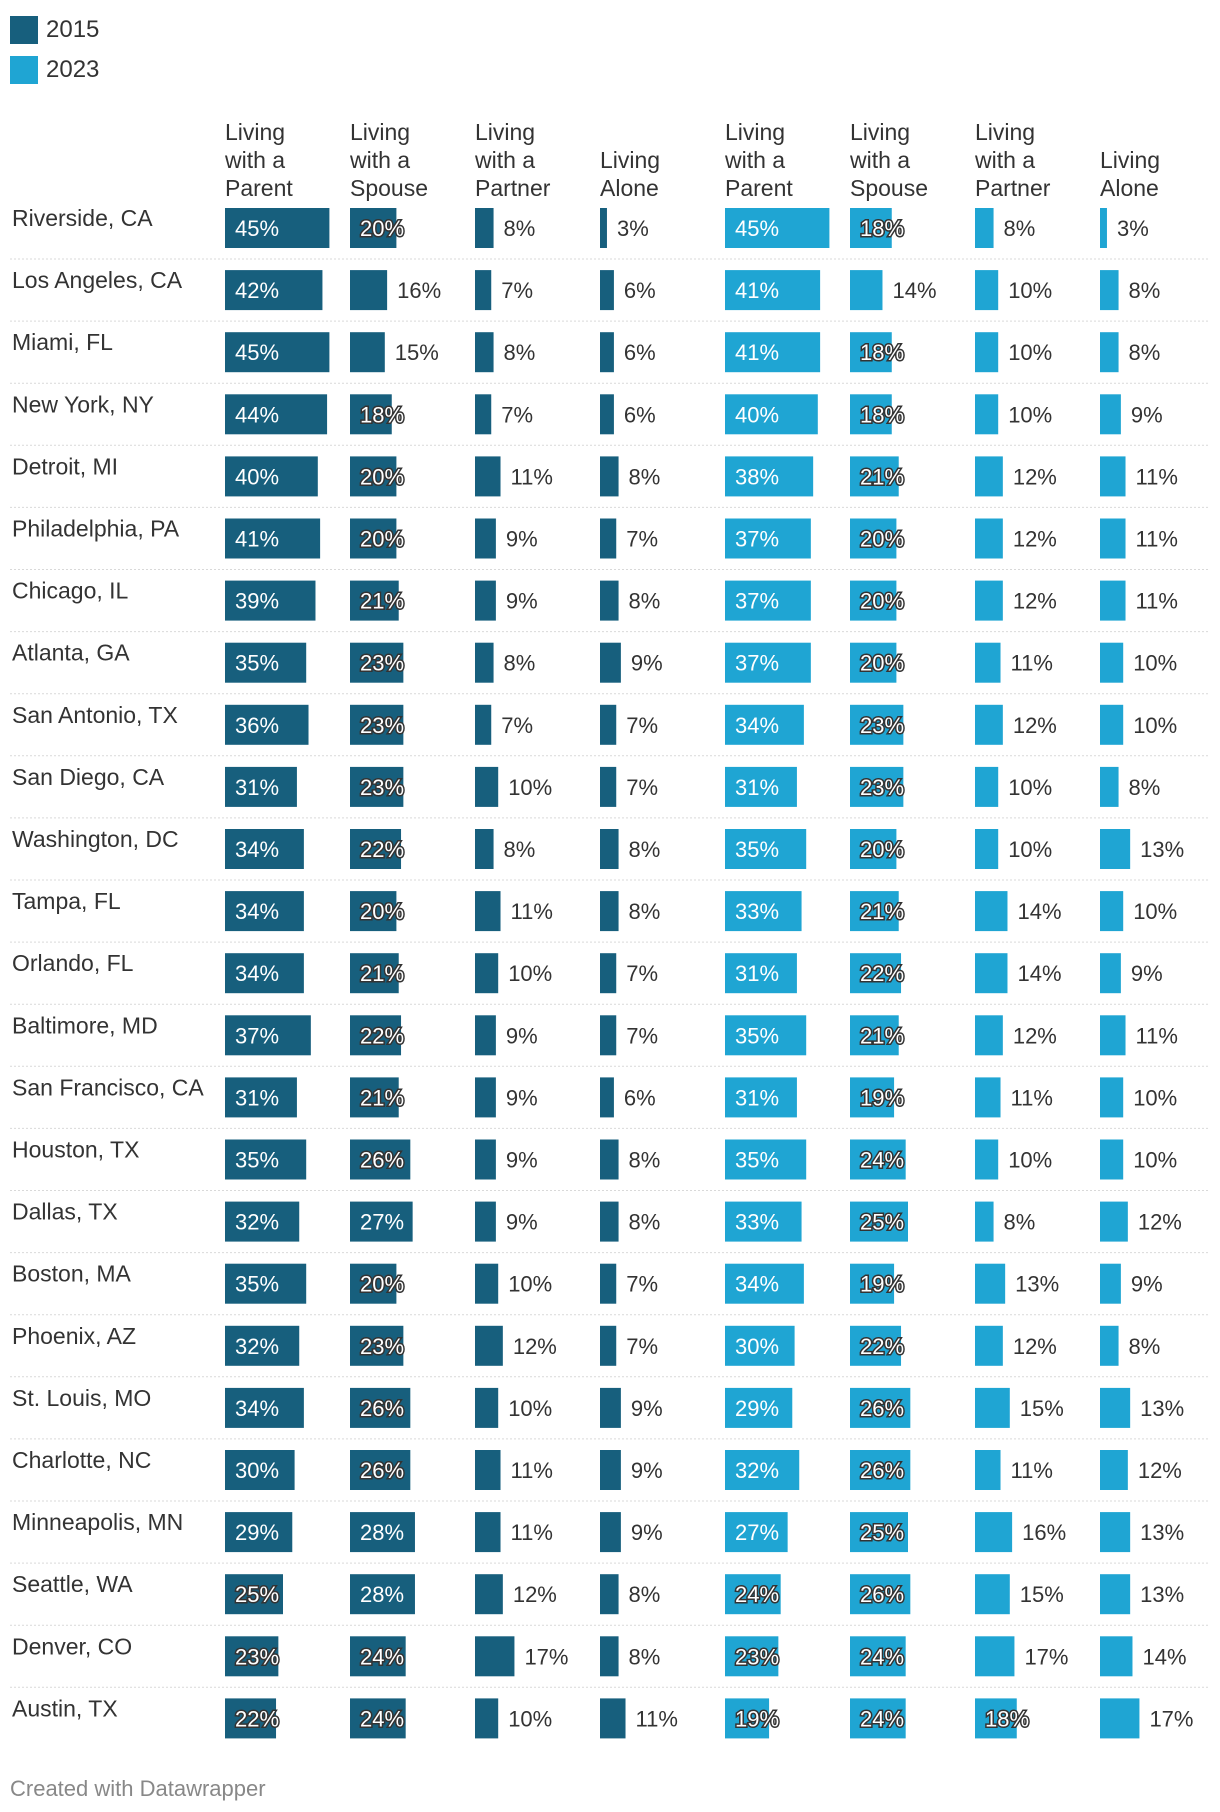 The width and height of the screenshot is (1220, 1812). I want to click on value-label-2015-living-with-a-spouse-washington-dc: 22%, so click(382, 849).